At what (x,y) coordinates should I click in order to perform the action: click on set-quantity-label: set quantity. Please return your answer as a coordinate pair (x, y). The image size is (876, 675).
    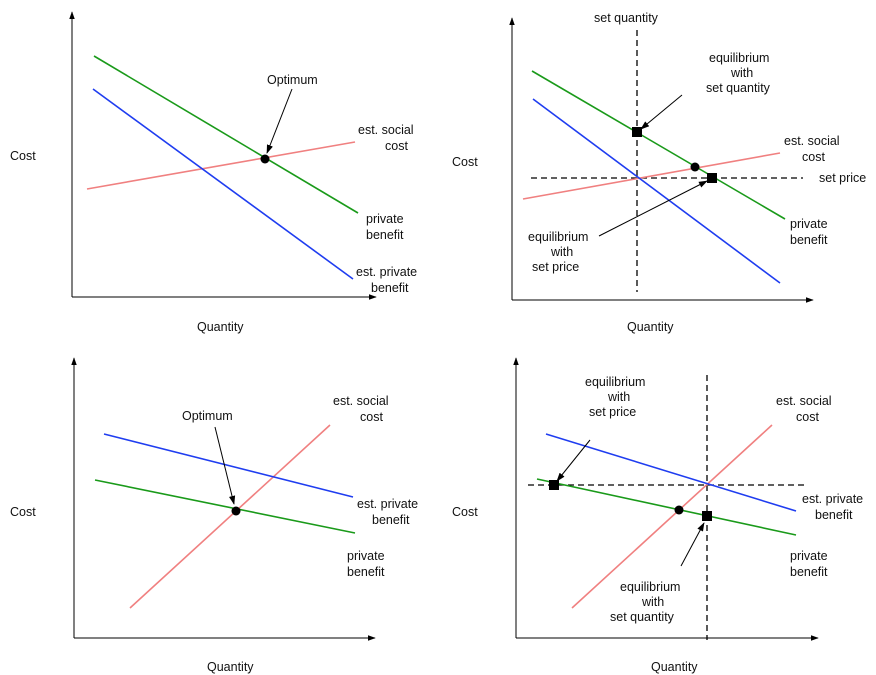
    Looking at the image, I should click on (626, 18).